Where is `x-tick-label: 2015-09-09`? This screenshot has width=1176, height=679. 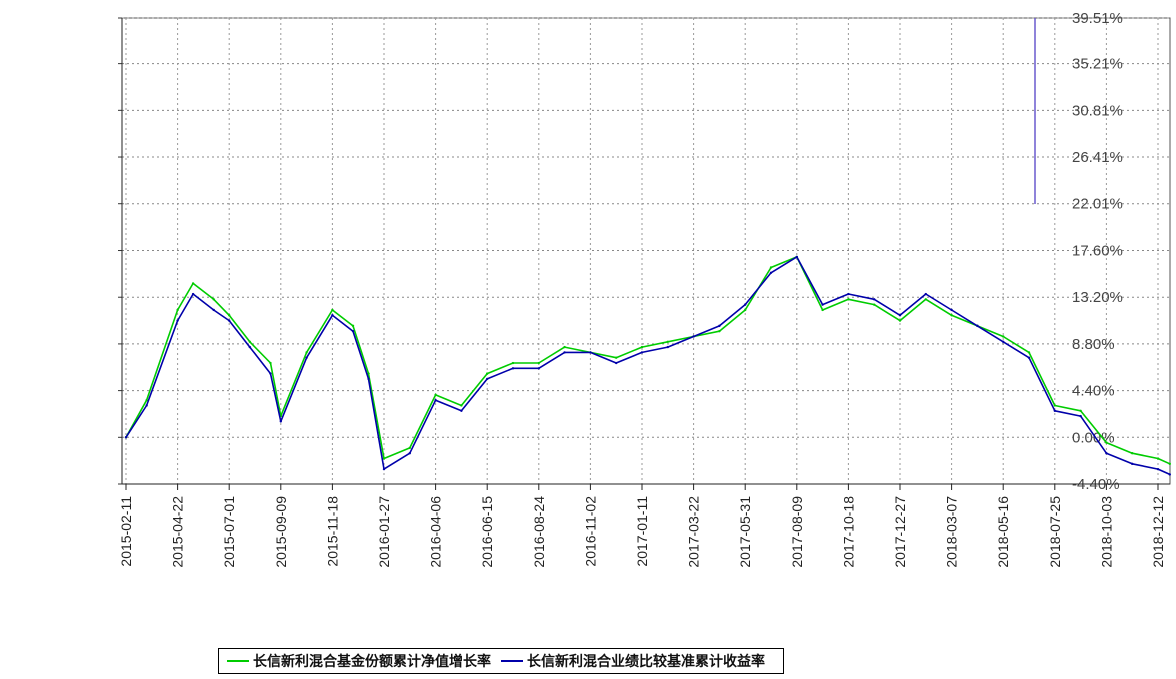 x-tick-label: 2015-09-09 is located at coordinates (281, 532).